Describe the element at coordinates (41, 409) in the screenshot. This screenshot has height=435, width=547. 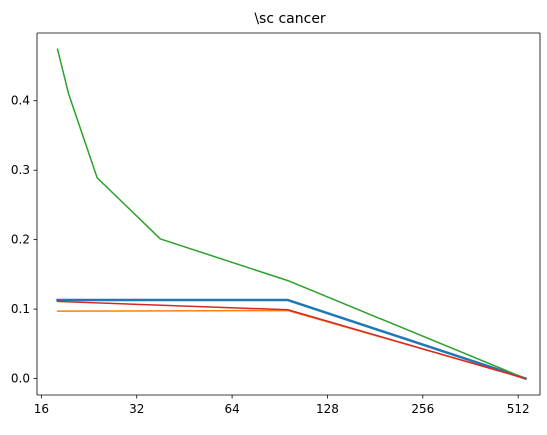
I see `x-tick-label: 16` at that location.